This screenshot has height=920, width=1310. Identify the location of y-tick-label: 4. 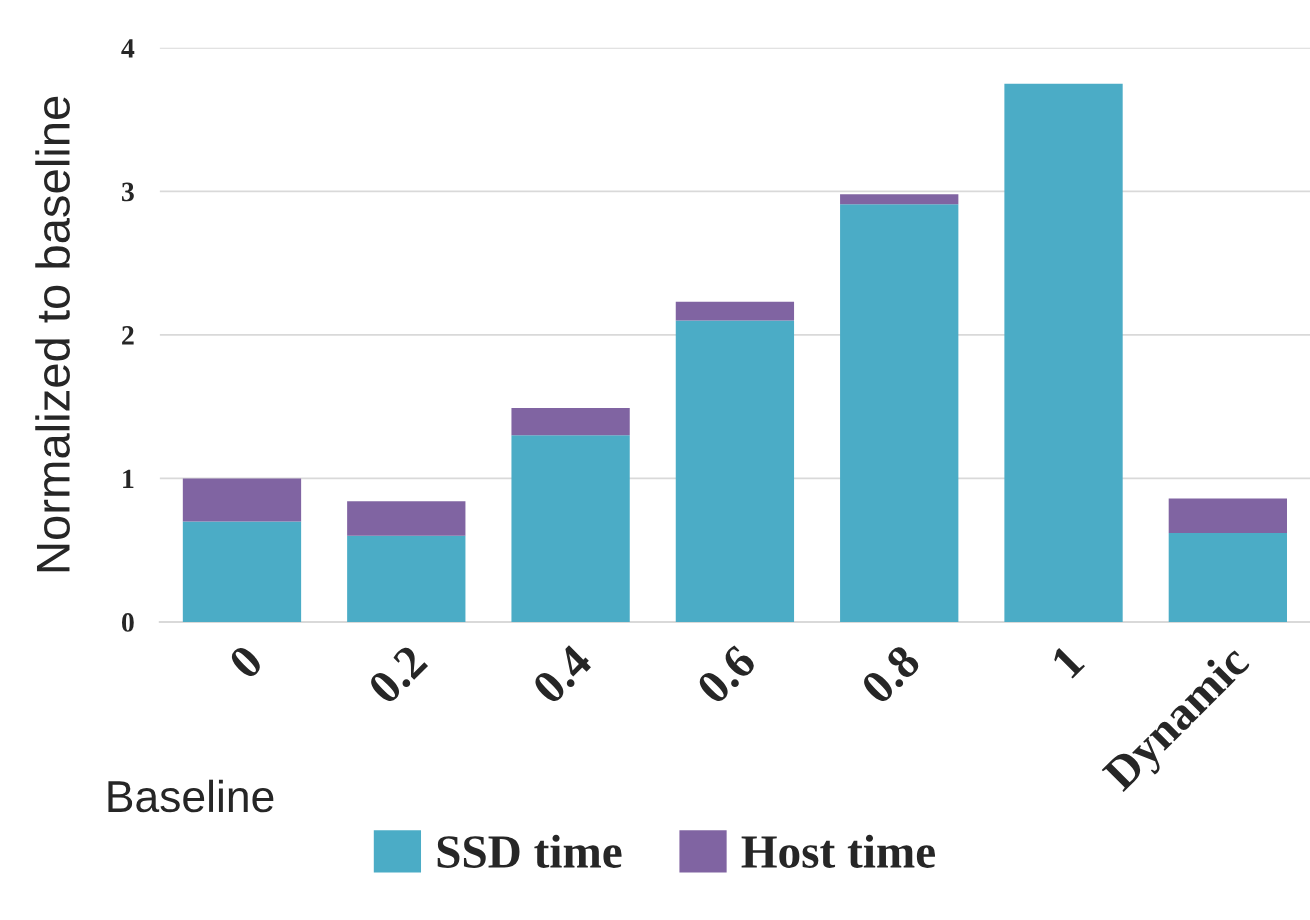
(128, 48).